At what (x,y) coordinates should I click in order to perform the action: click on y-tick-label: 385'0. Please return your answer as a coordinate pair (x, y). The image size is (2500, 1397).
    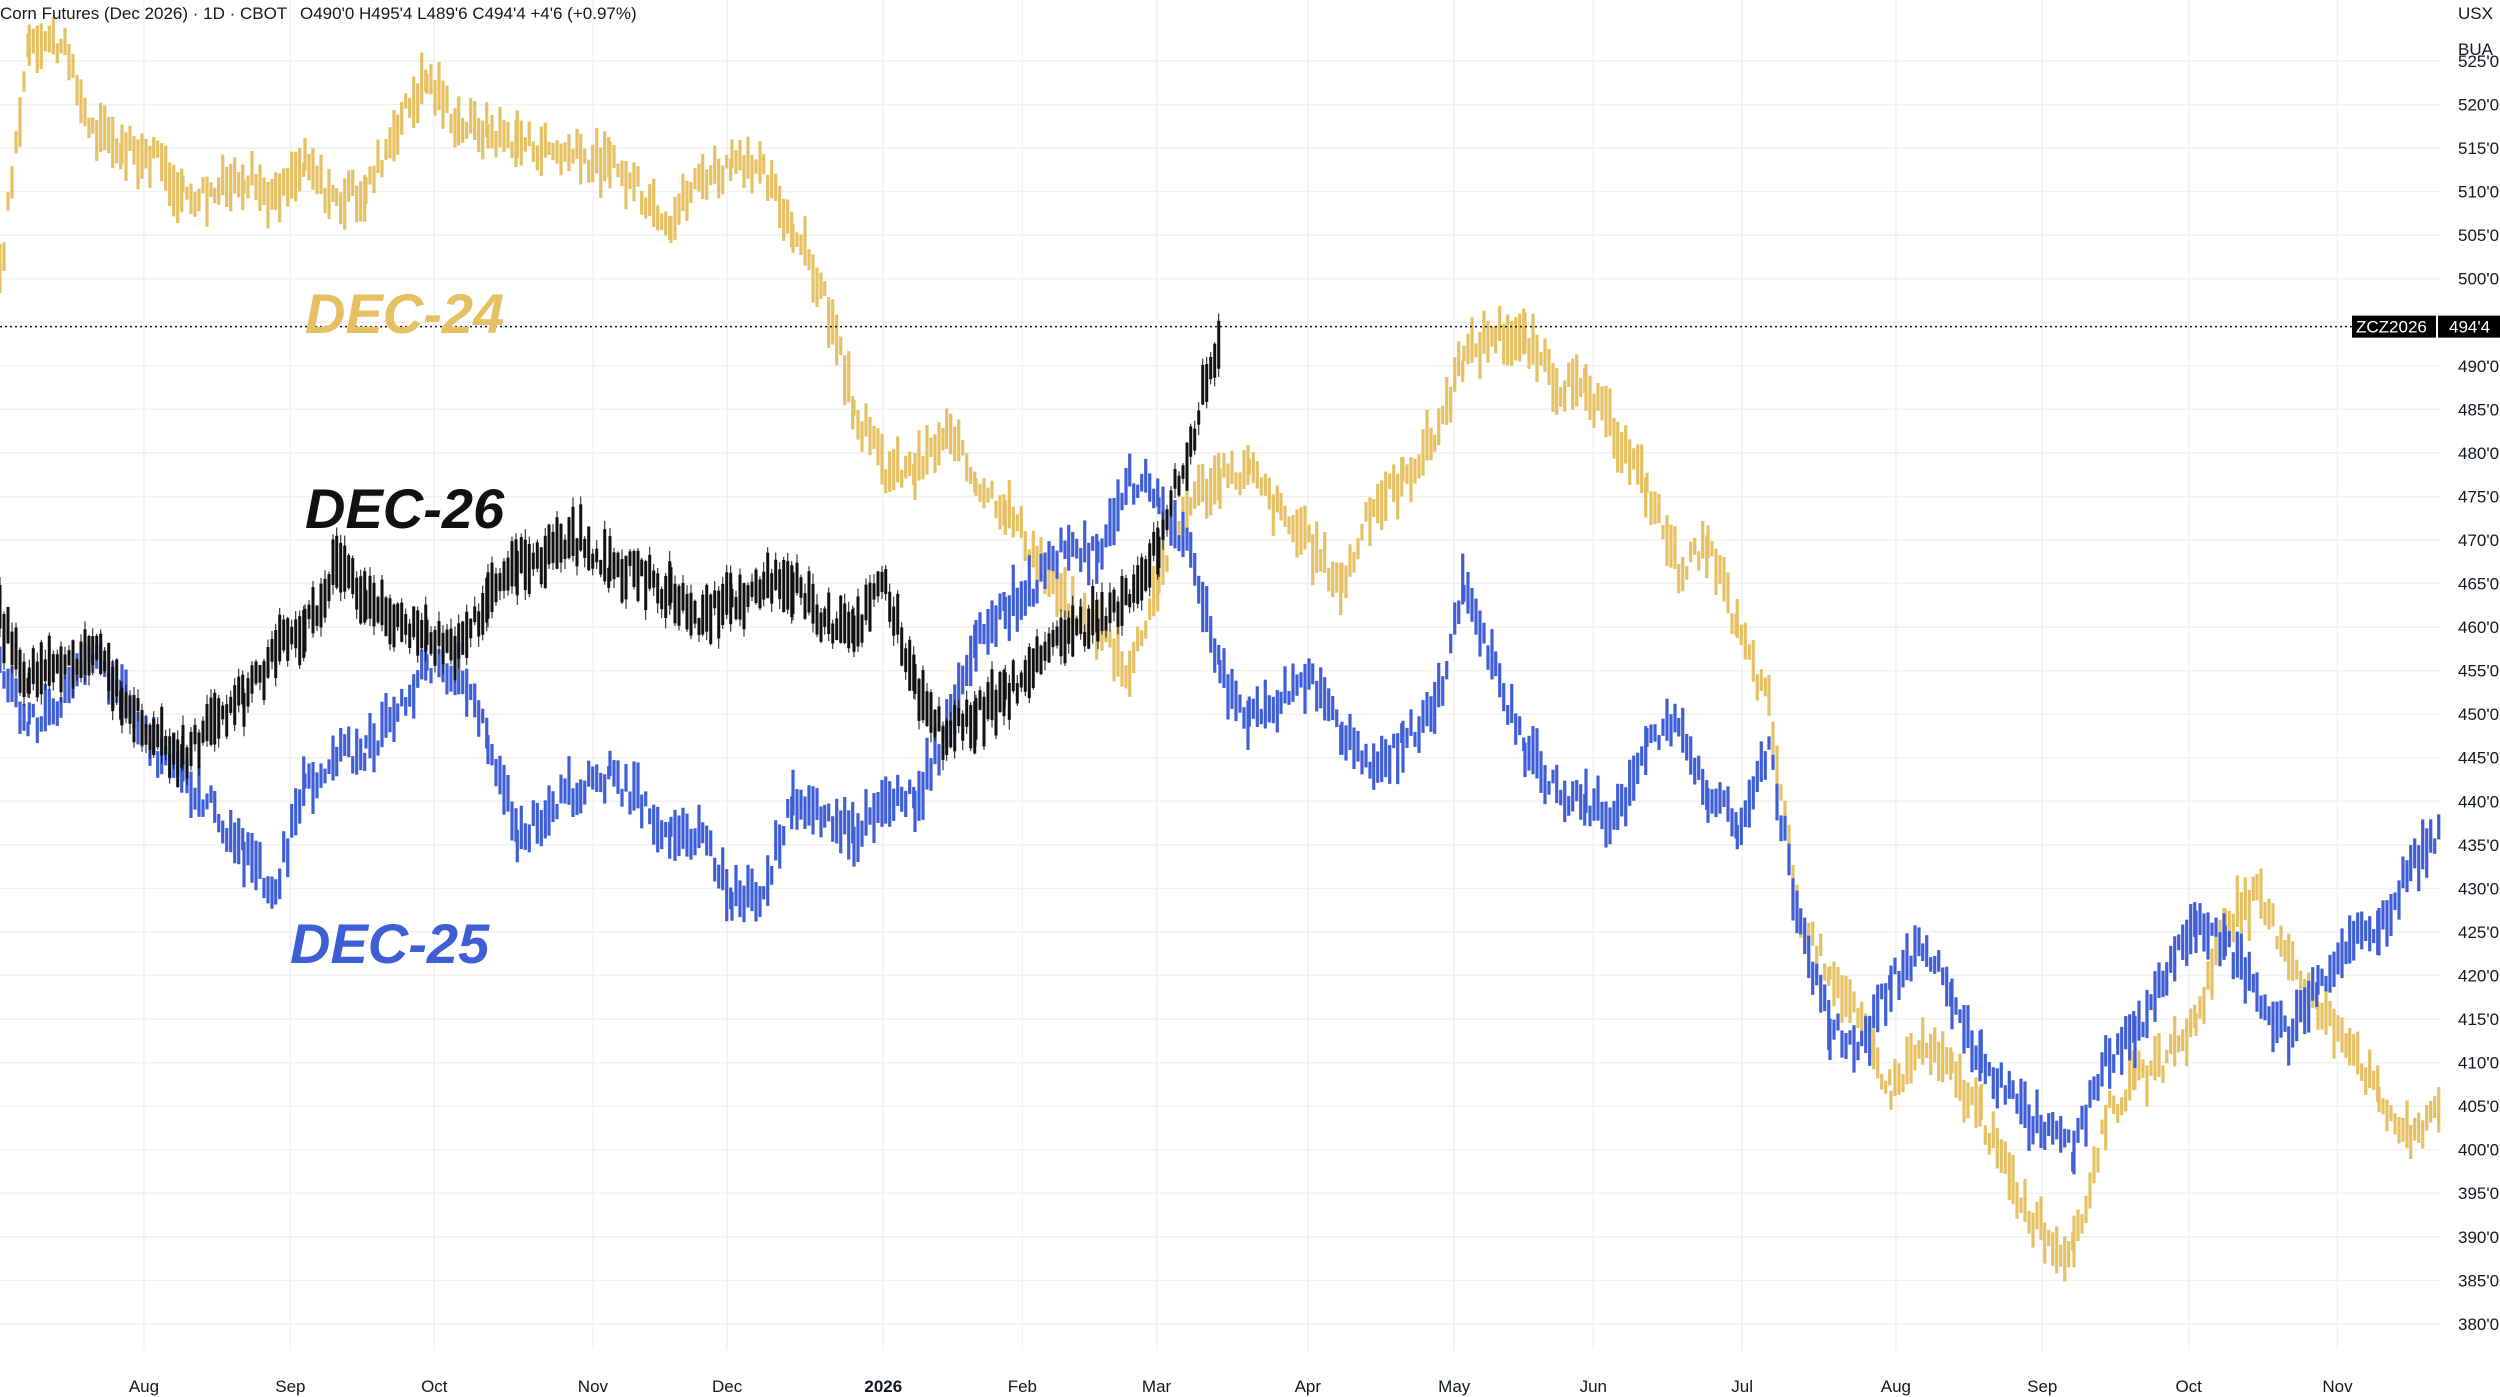
    Looking at the image, I should click on (2478, 1280).